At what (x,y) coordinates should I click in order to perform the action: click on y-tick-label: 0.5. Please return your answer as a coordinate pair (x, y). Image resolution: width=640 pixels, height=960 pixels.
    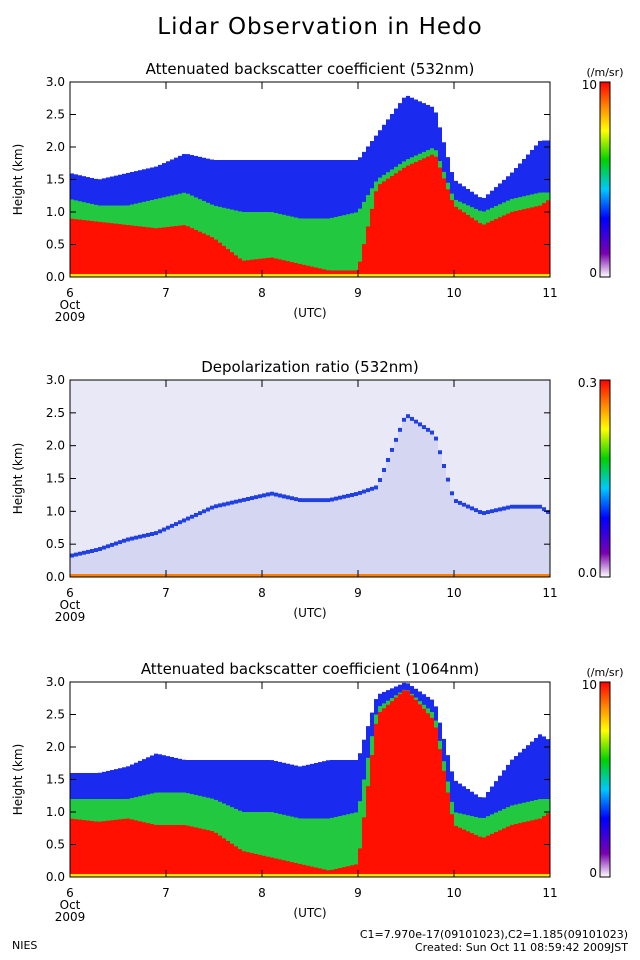
    Looking at the image, I should click on (55, 544).